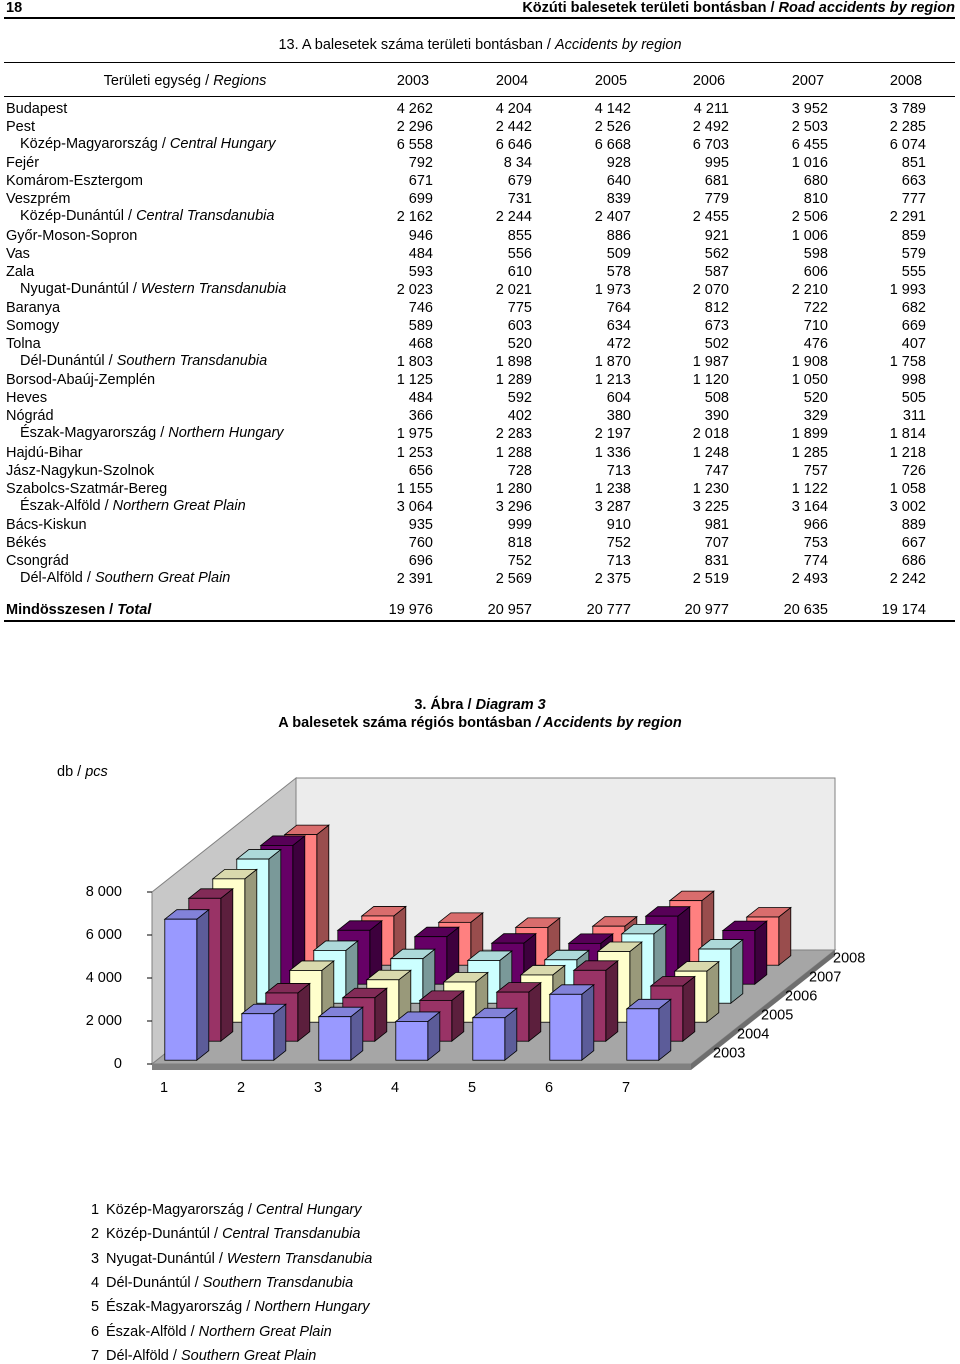 Image resolution: width=960 pixels, height=1364 pixels. I want to click on cell: 673, so click(716, 325).